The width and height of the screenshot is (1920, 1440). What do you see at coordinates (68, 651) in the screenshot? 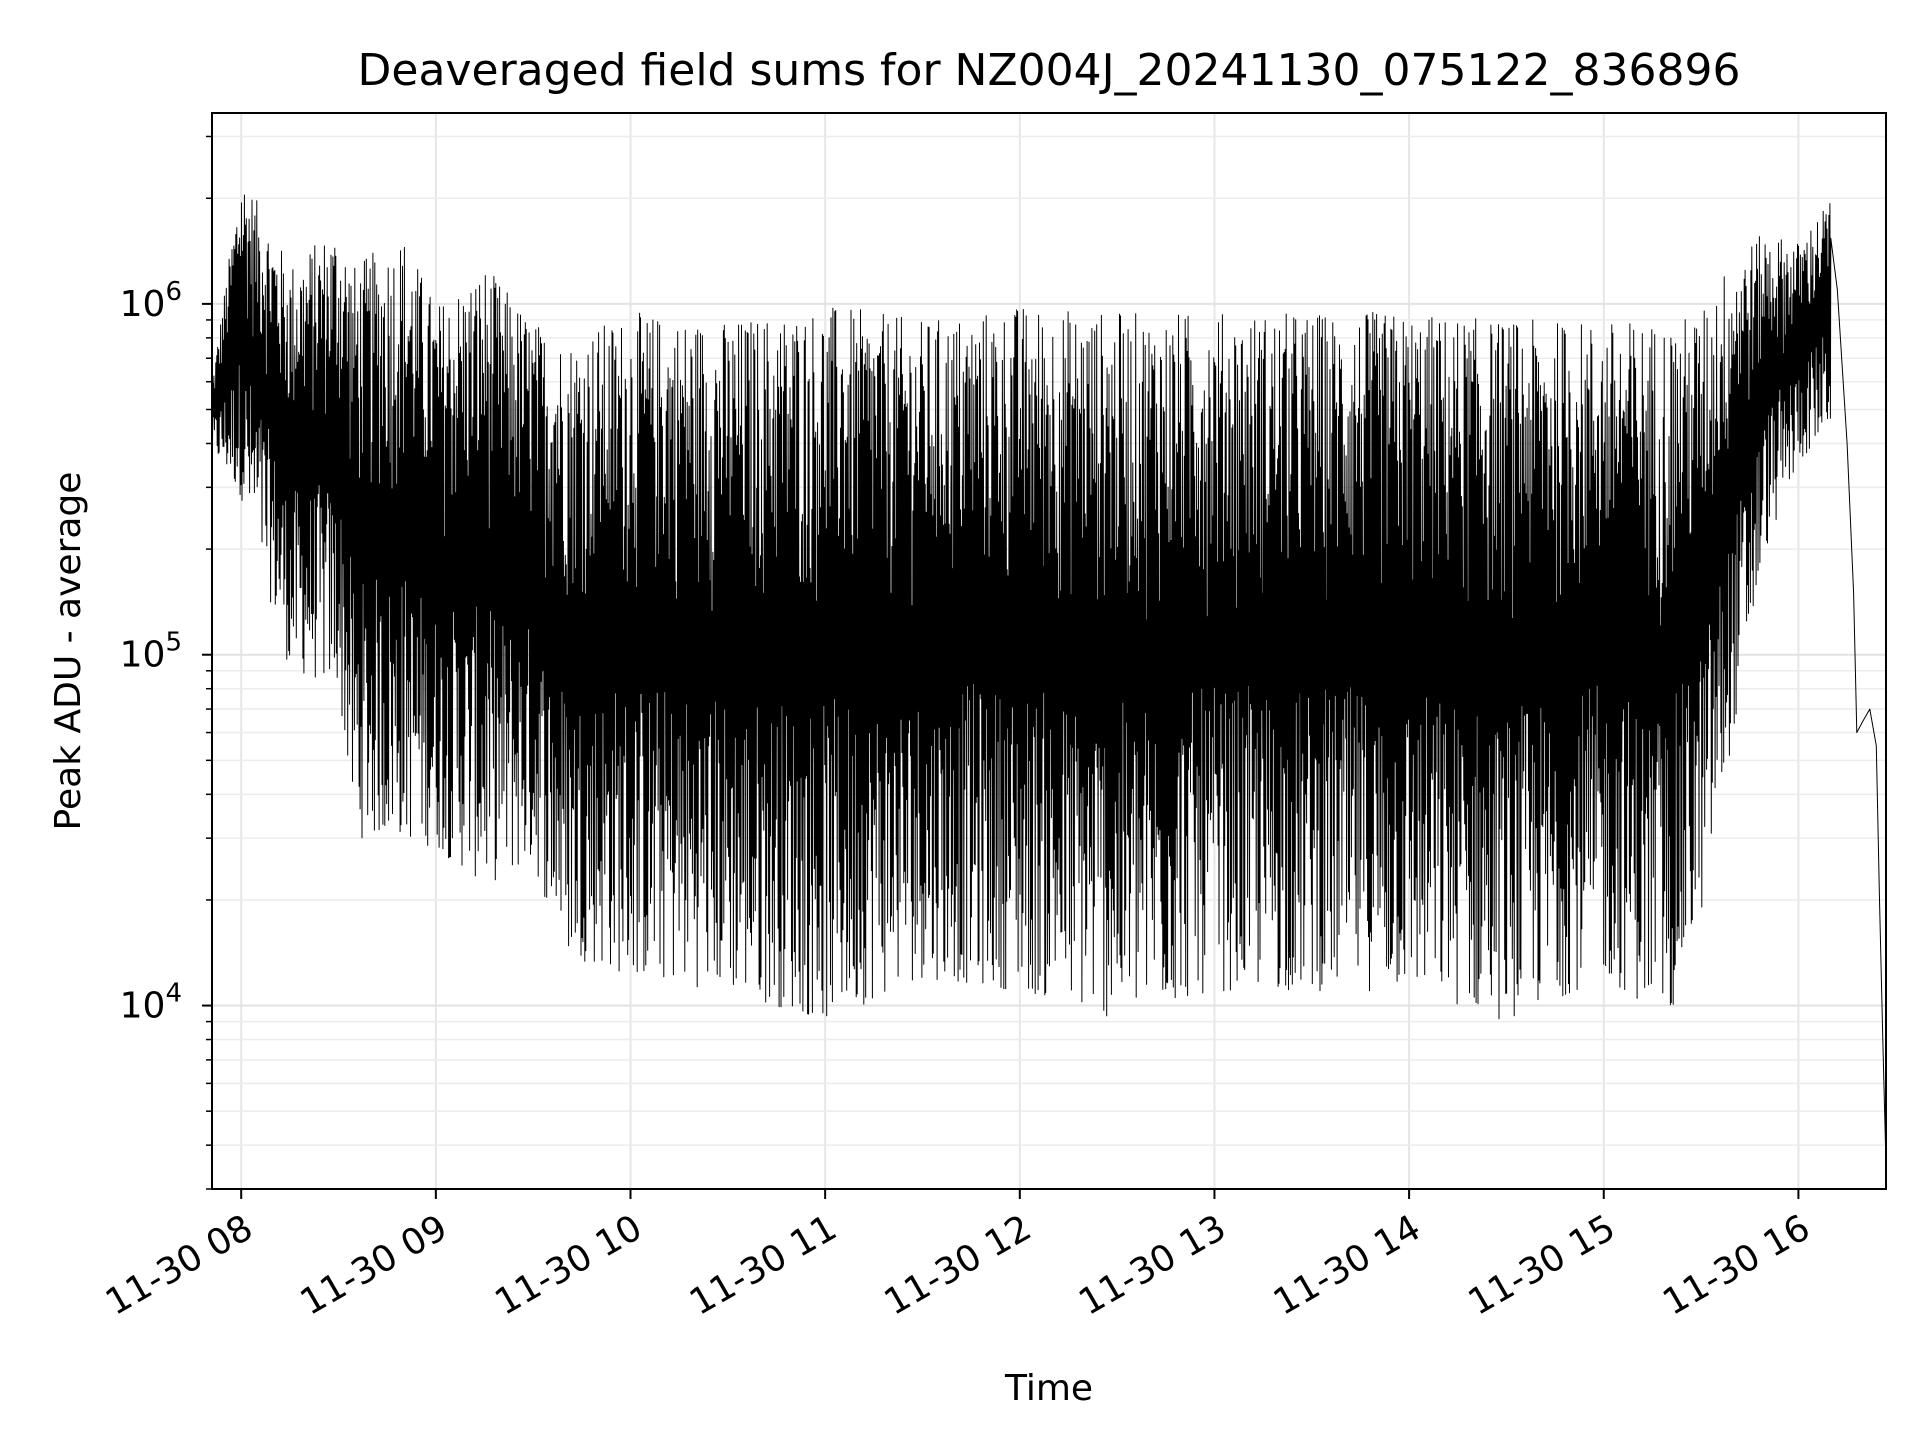
I see `y-axis-label: Peak ADU - average` at bounding box center [68, 651].